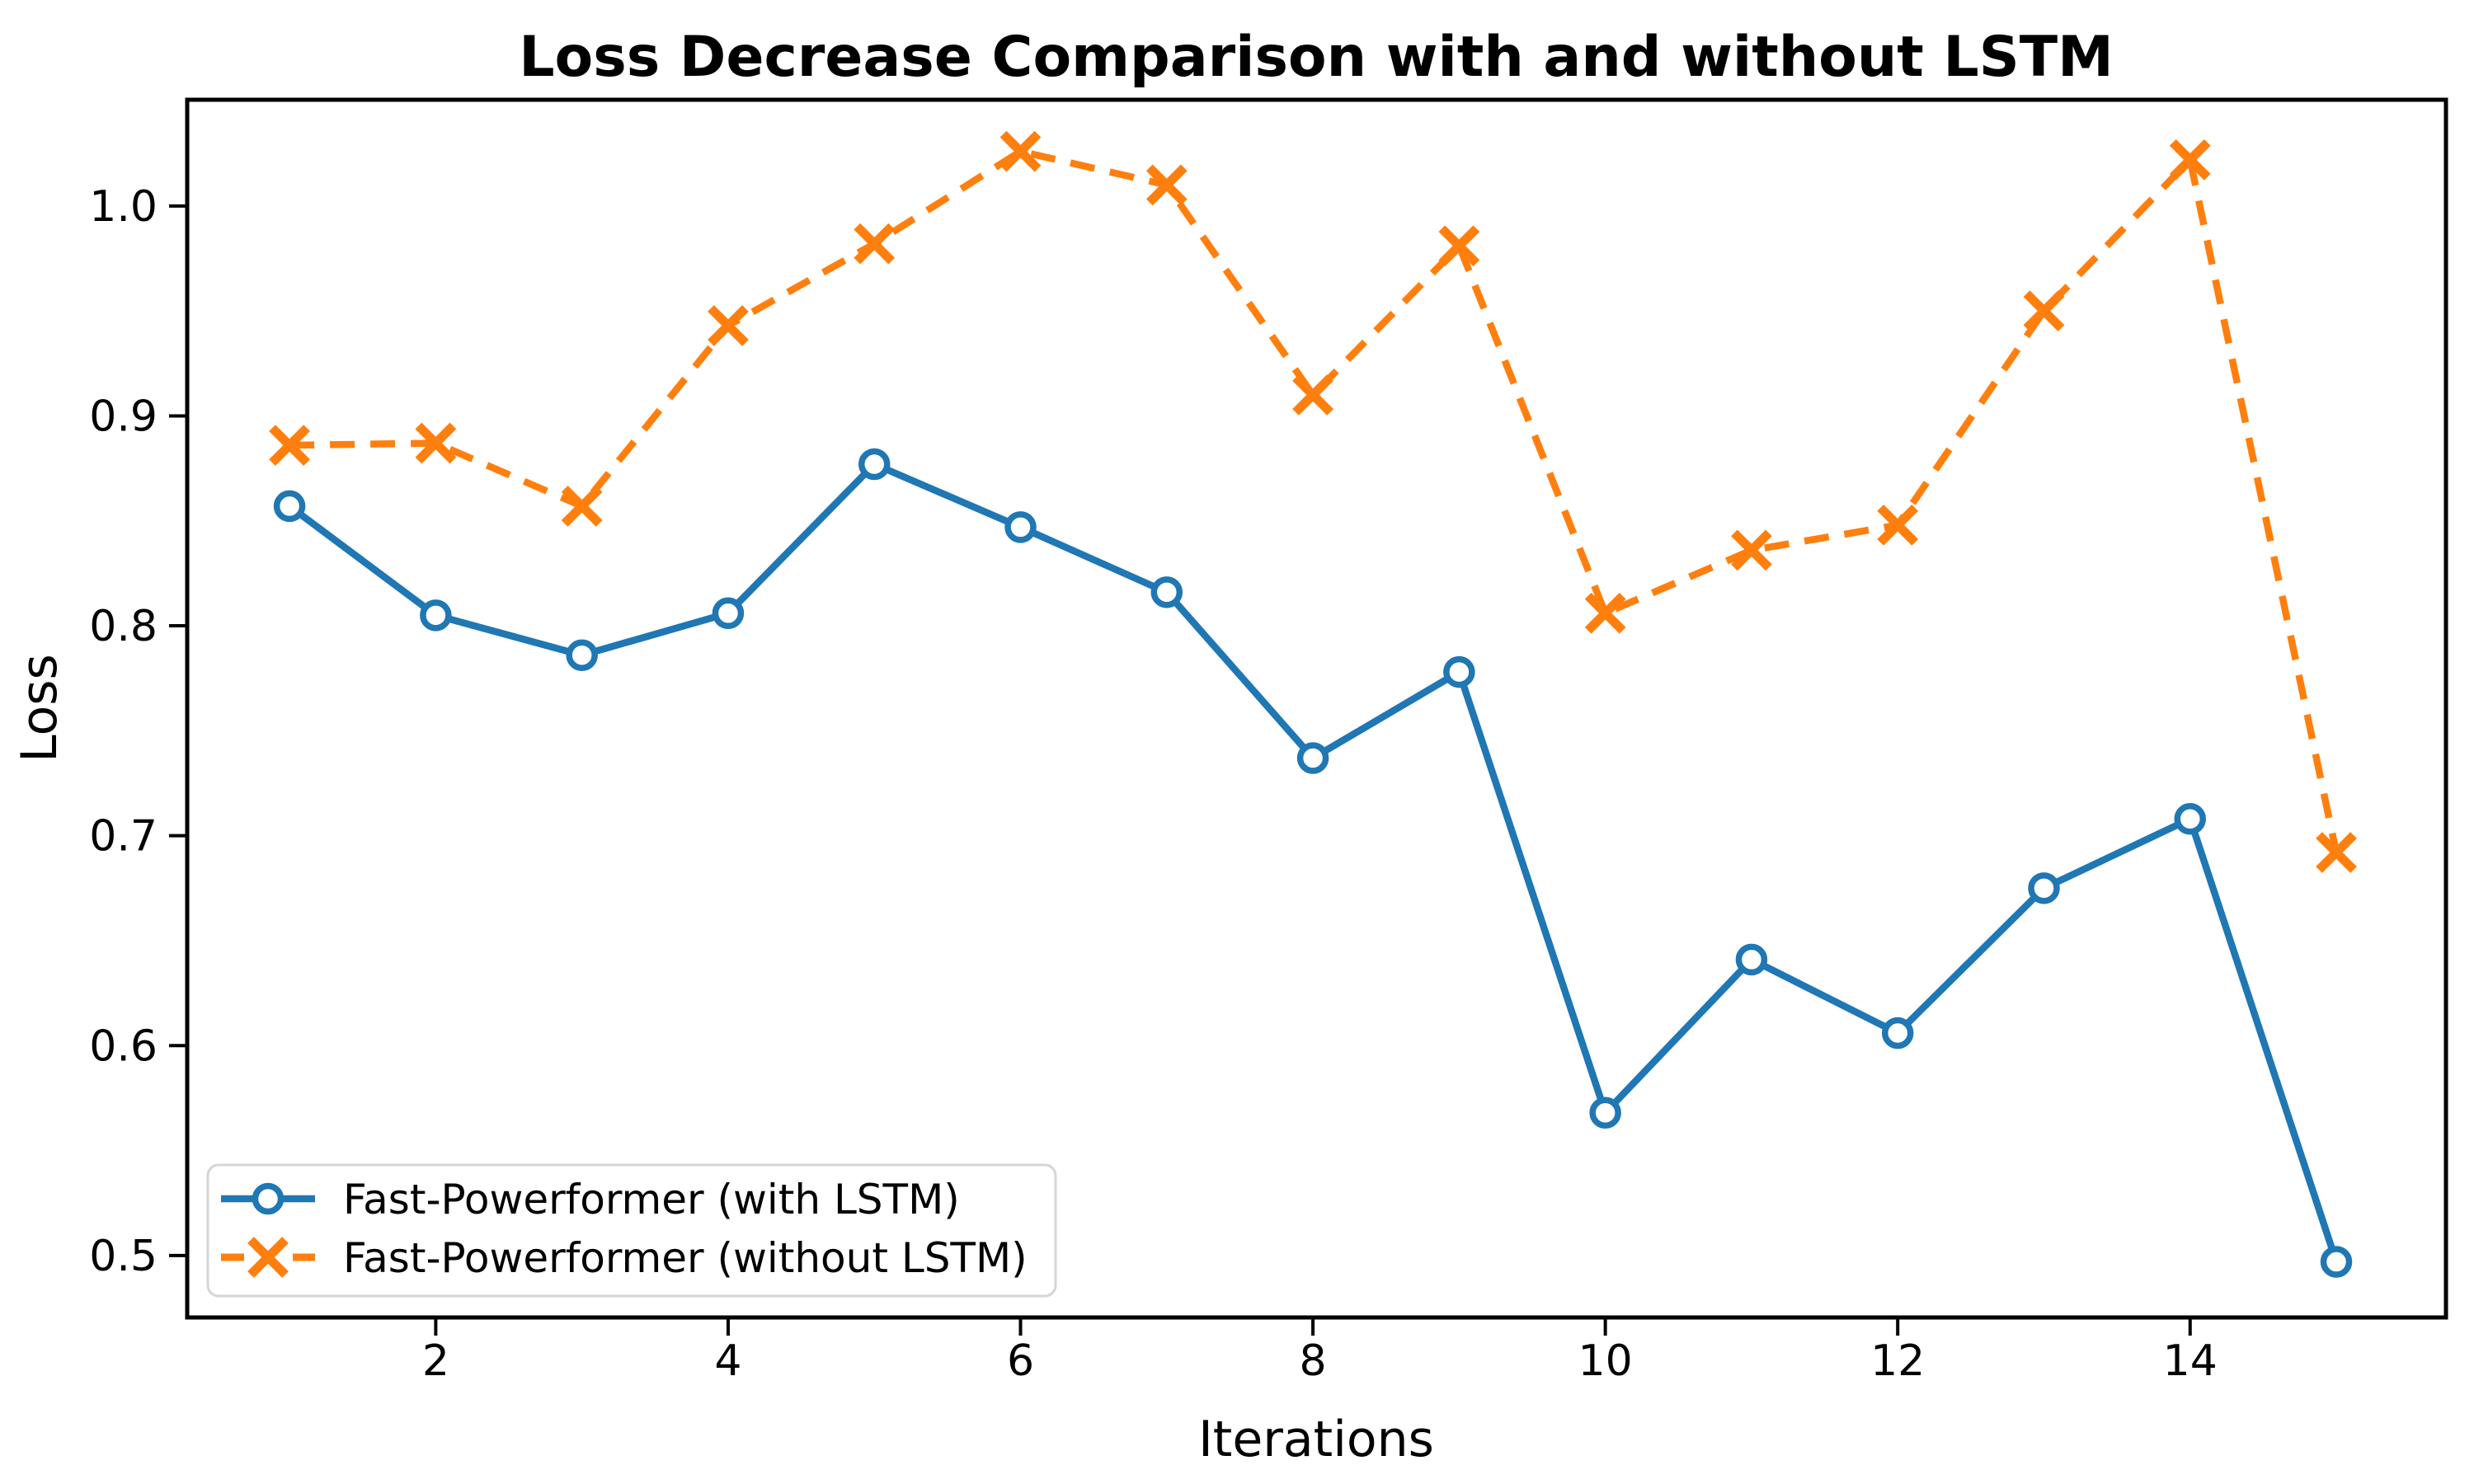 This screenshot has width=2474, height=1484. Describe the element at coordinates (123, 207) in the screenshot. I see `y-tick-label: 1.0` at that location.